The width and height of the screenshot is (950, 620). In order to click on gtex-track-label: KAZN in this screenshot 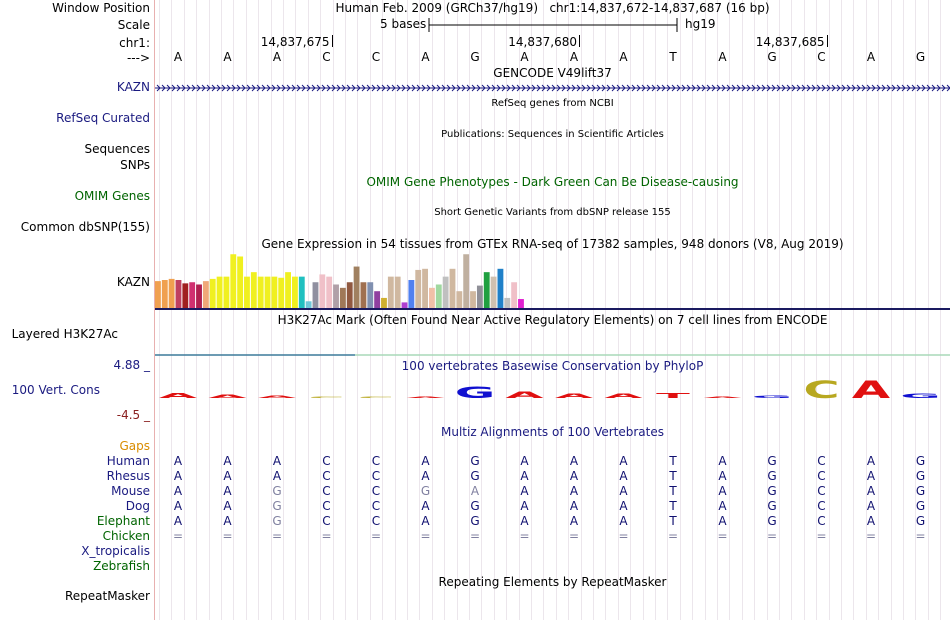, I will do `click(133, 282)`.